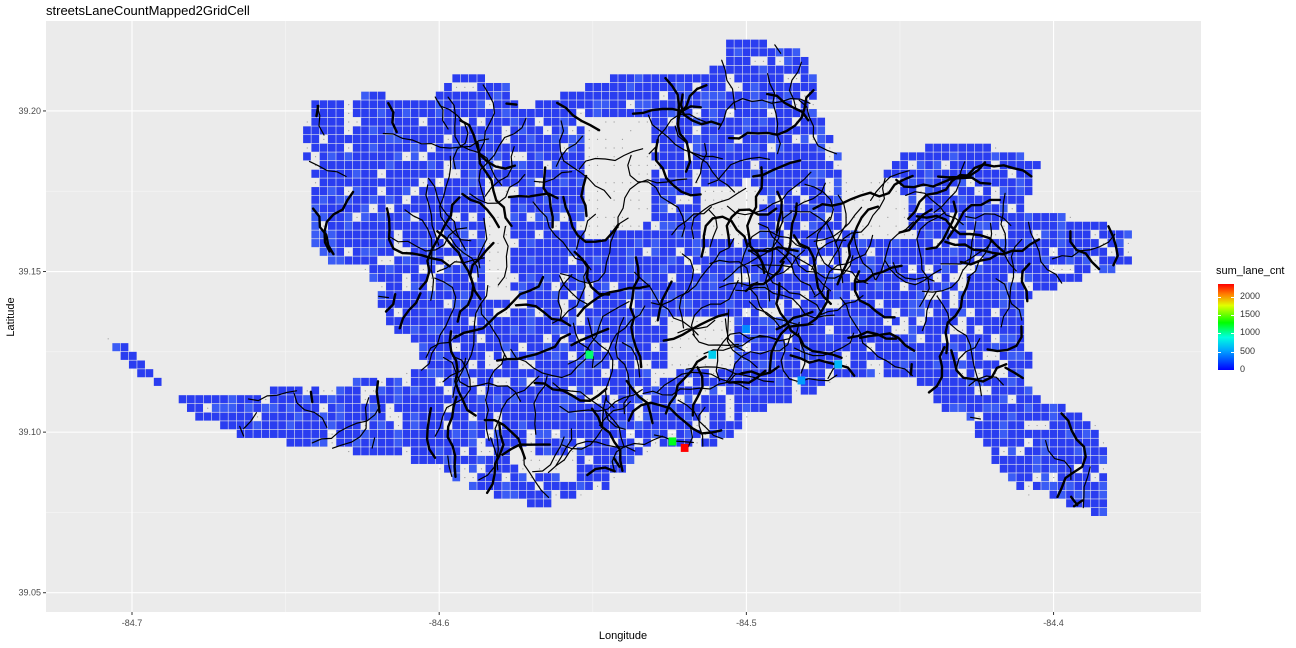 The width and height of the screenshot is (1296, 648). What do you see at coordinates (801, 380) in the screenshot?
I see `hotspot-cell` at bounding box center [801, 380].